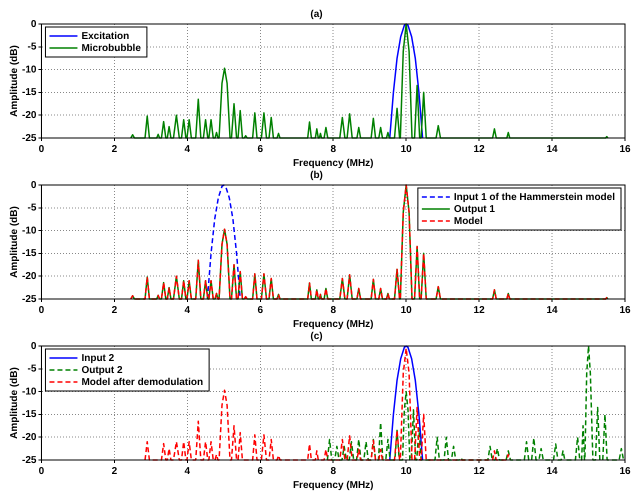 This screenshot has width=643, height=499. Describe the element at coordinates (142, 382) in the screenshot. I see `legend-label: Model after demodulation` at that location.